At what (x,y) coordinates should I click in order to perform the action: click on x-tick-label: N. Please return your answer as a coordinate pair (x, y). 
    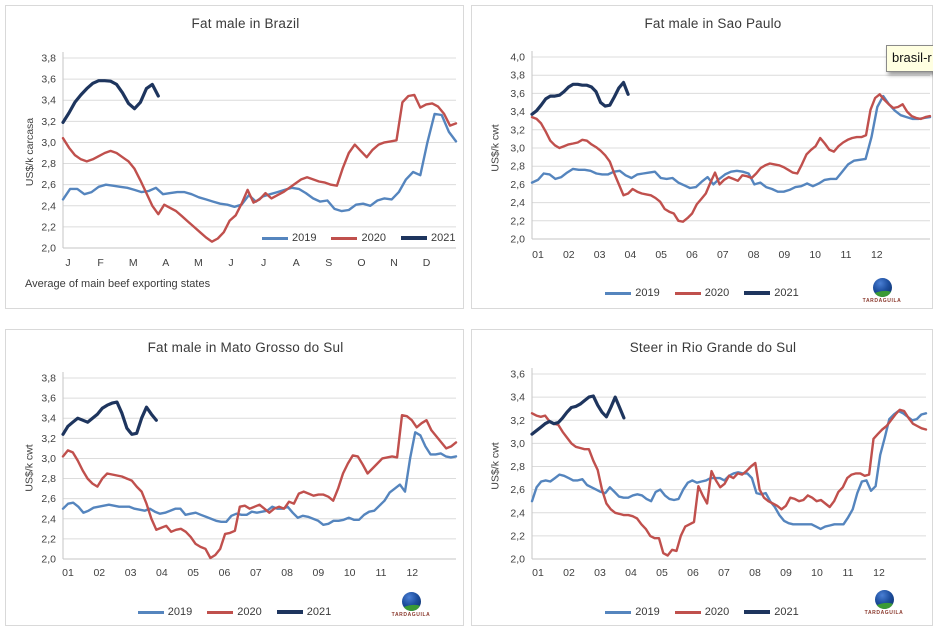
    Looking at the image, I should click on (394, 263).